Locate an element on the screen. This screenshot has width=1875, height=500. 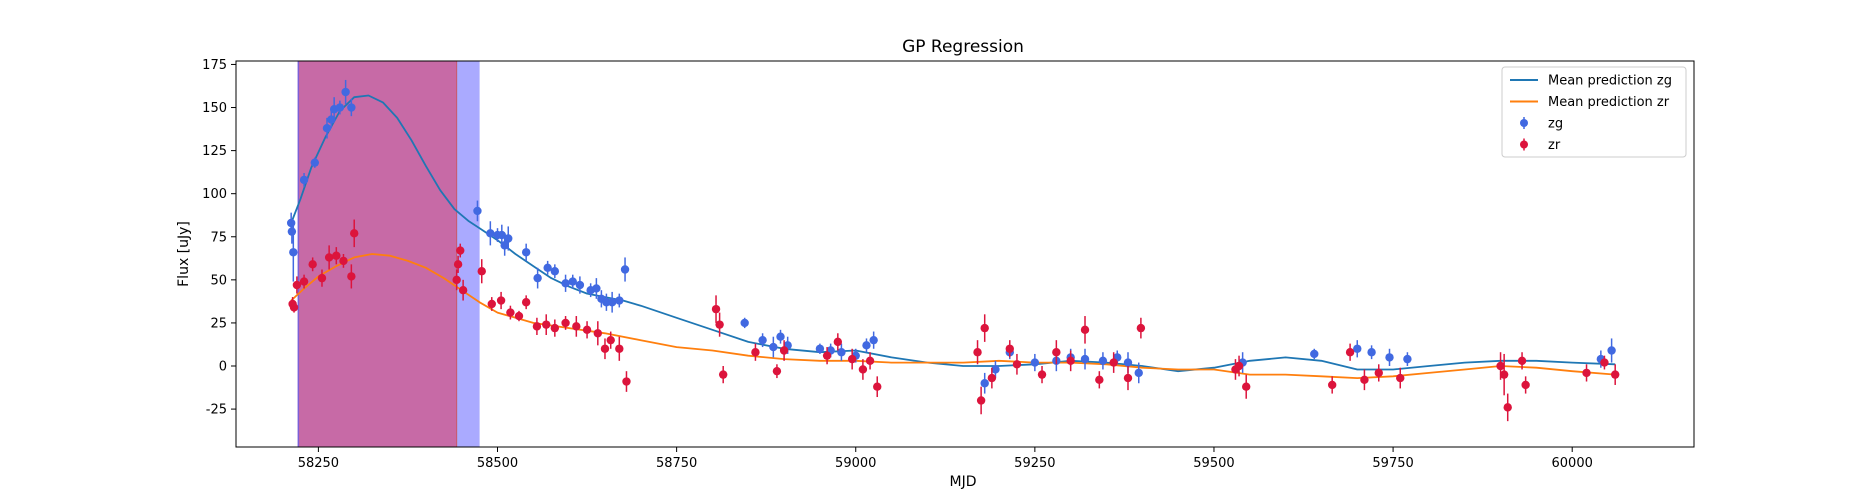
y-tick-label: 125 is located at coordinates (214, 151).